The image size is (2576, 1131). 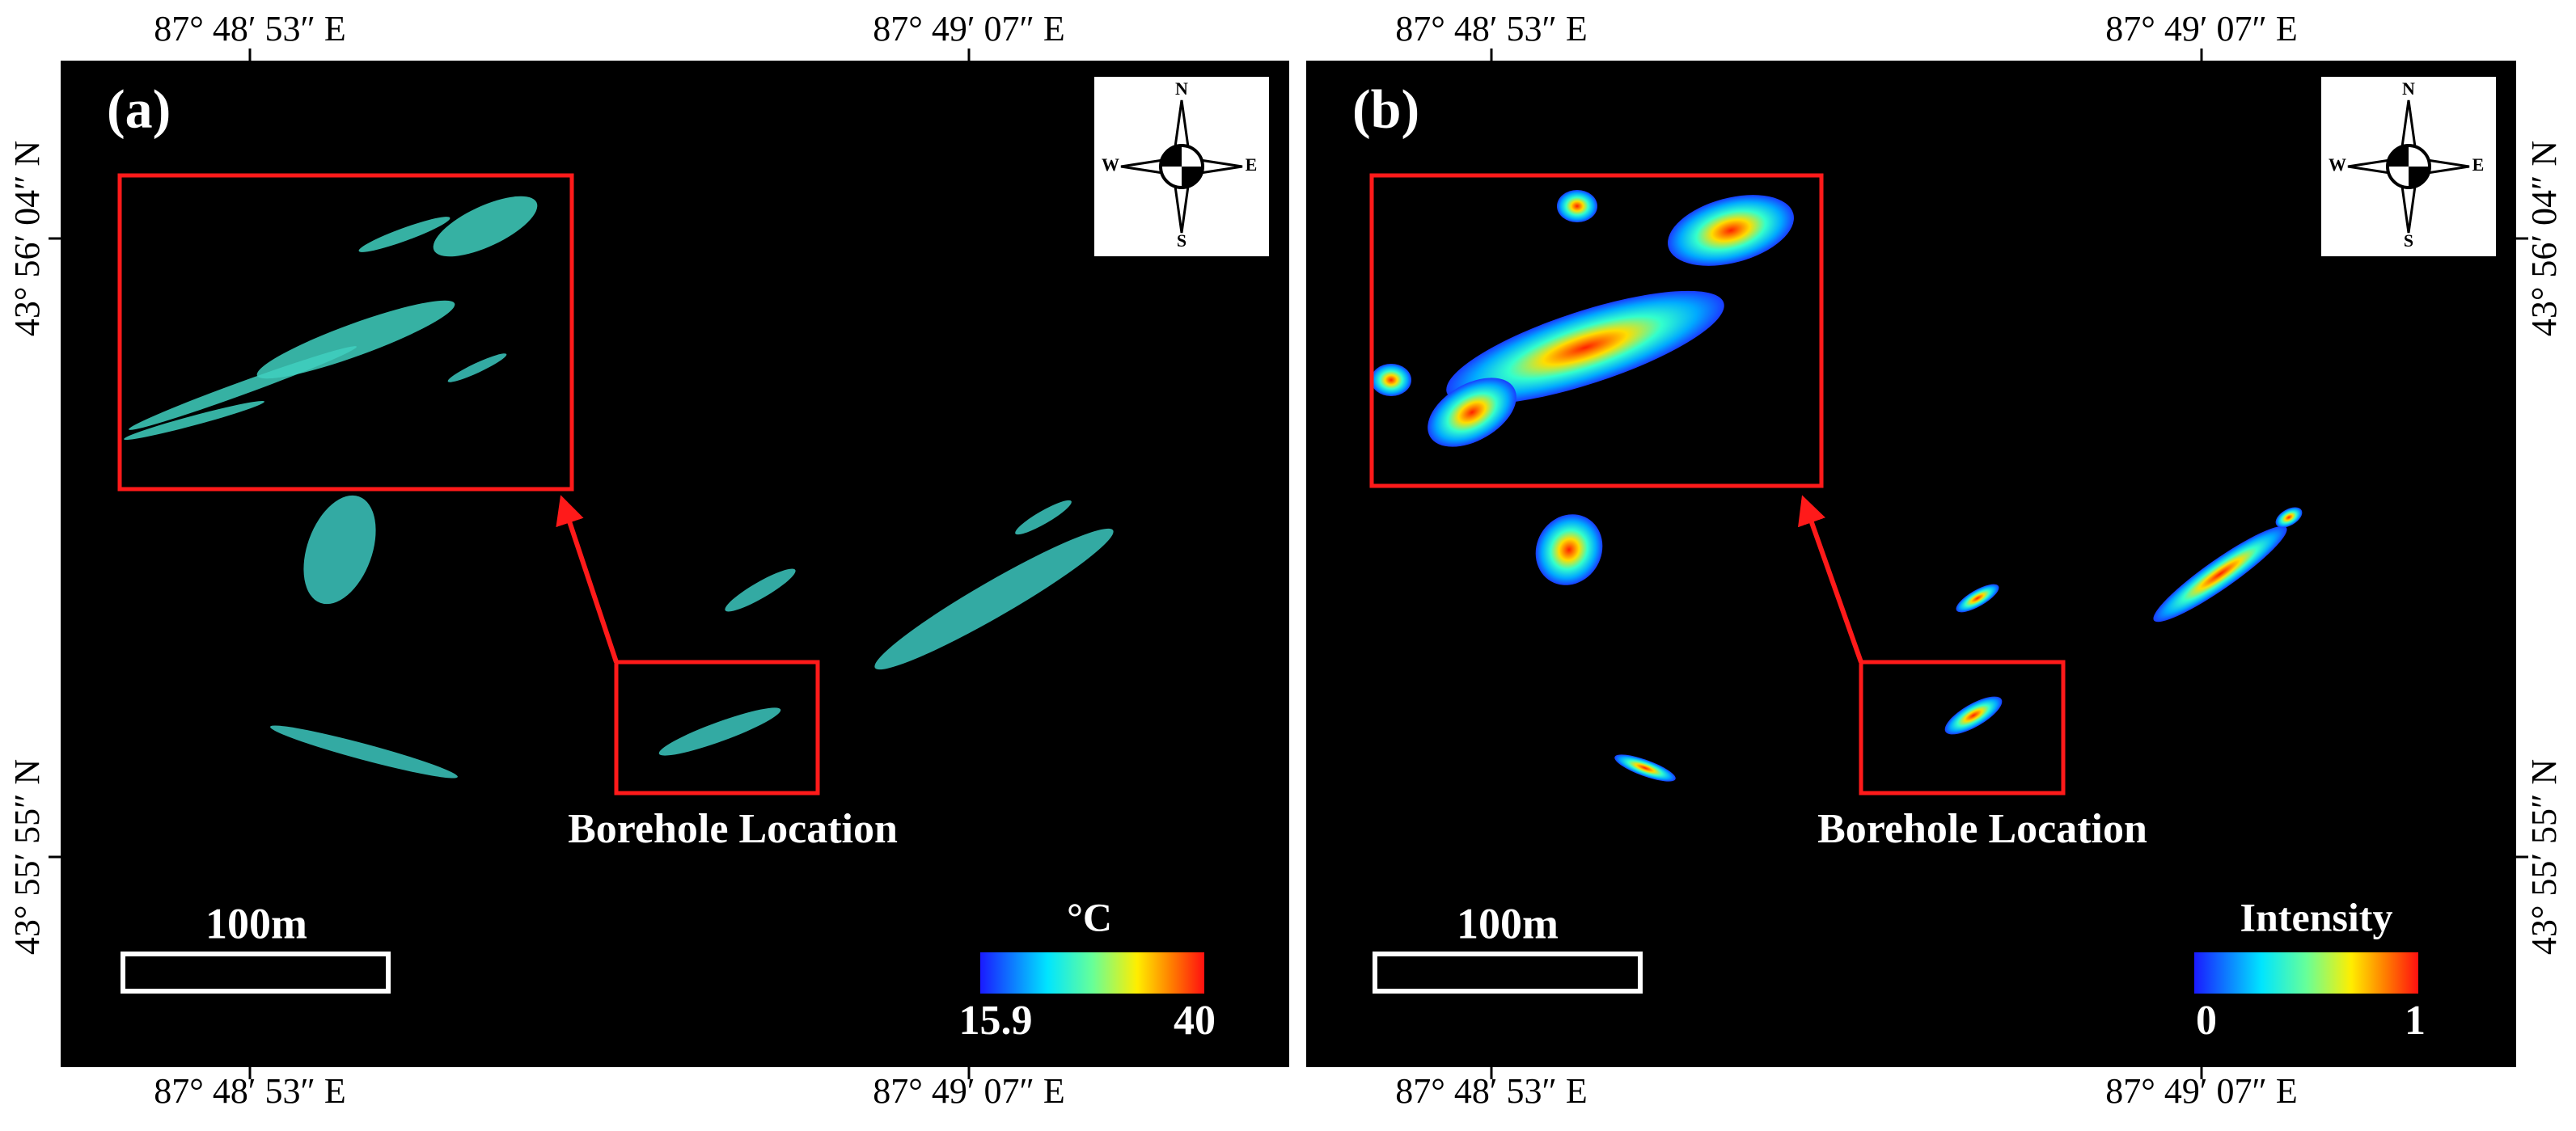 I want to click on colorbar-max: 1, so click(x=2416, y=1021).